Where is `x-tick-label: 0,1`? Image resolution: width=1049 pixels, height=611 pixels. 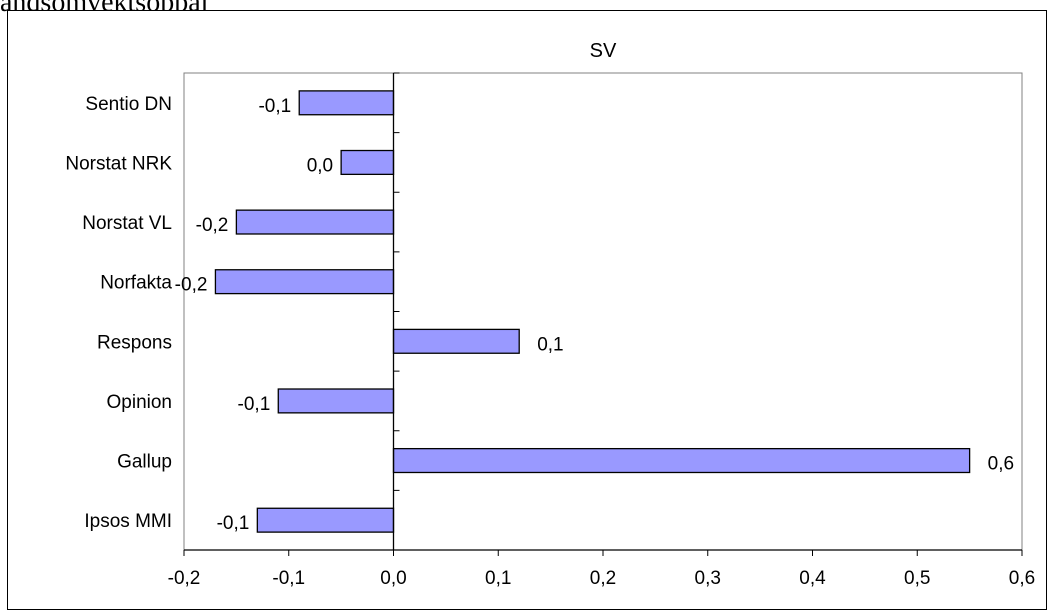 x-tick-label: 0,1 is located at coordinates (498, 578).